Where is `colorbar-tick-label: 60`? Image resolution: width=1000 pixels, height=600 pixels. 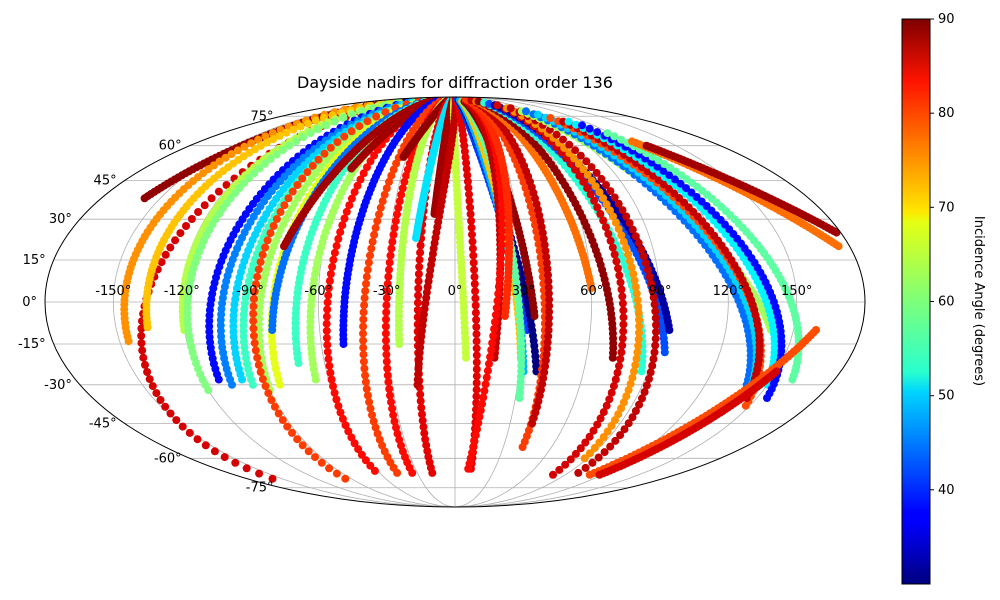
colorbar-tick-label: 60 is located at coordinates (946, 302).